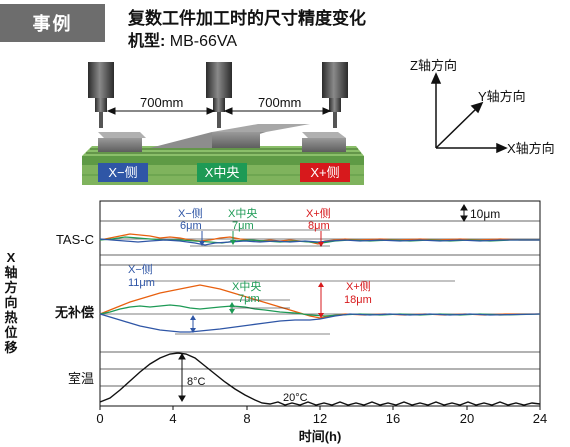 The image size is (570, 447). I want to click on position-label-right: X+侧, so click(324, 172).